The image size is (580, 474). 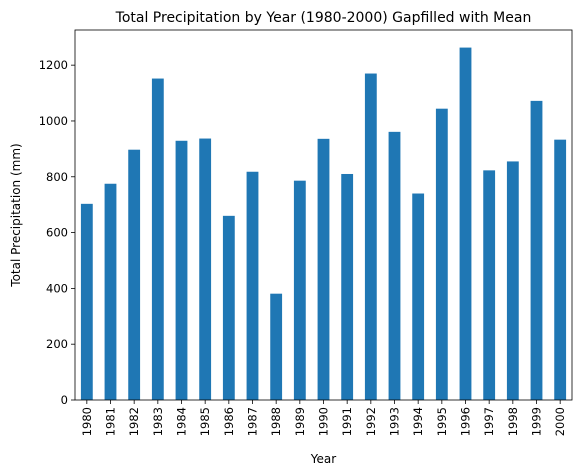 What do you see at coordinates (371, 421) in the screenshot?
I see `x-tick-label: 1992` at bounding box center [371, 421].